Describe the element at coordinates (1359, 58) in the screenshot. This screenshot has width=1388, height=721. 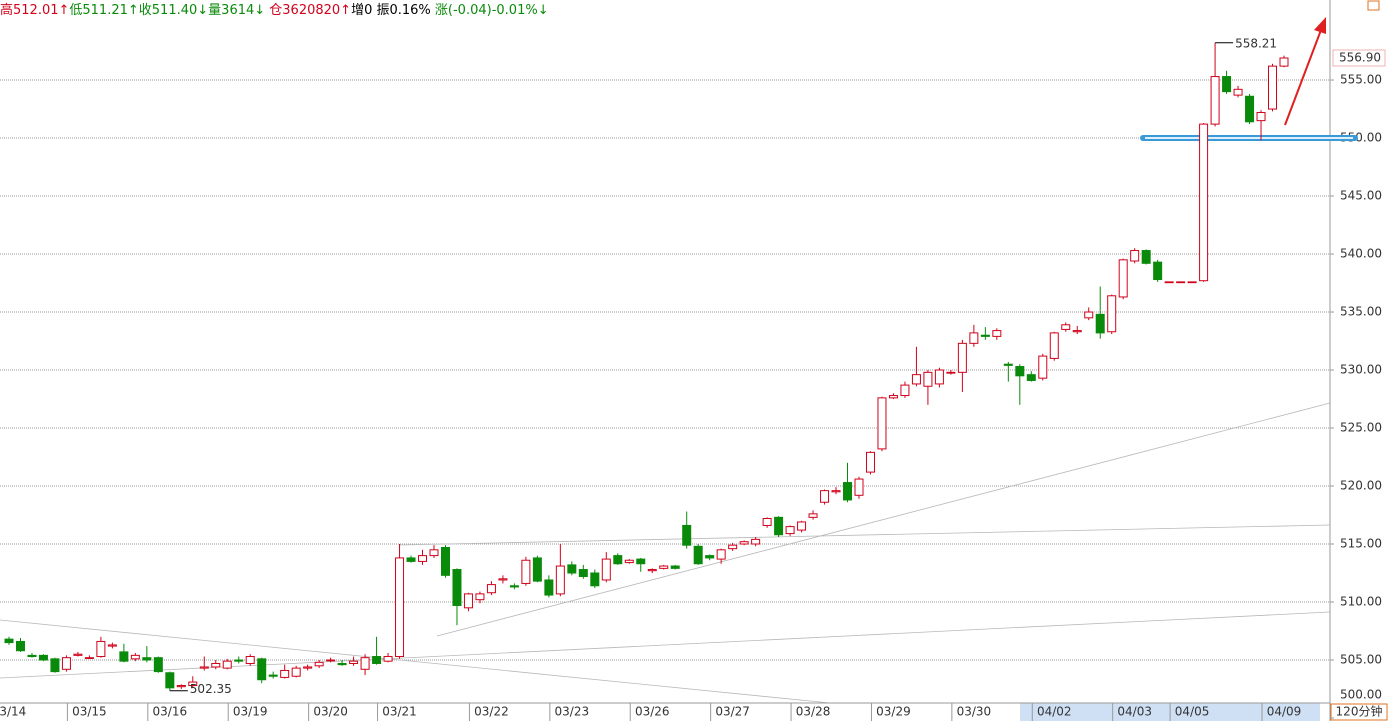
I see `last-price-box` at that location.